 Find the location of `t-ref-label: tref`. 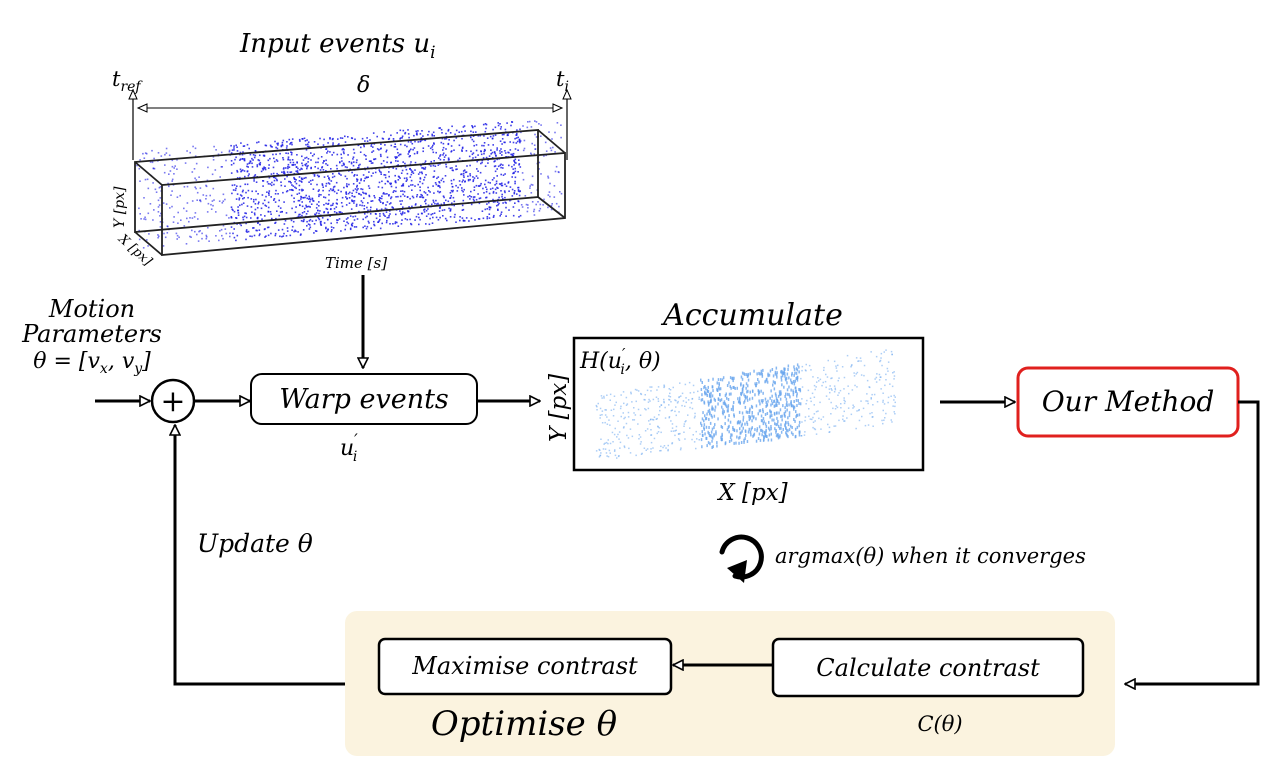

t-ref-label: tref is located at coordinates (127, 81).